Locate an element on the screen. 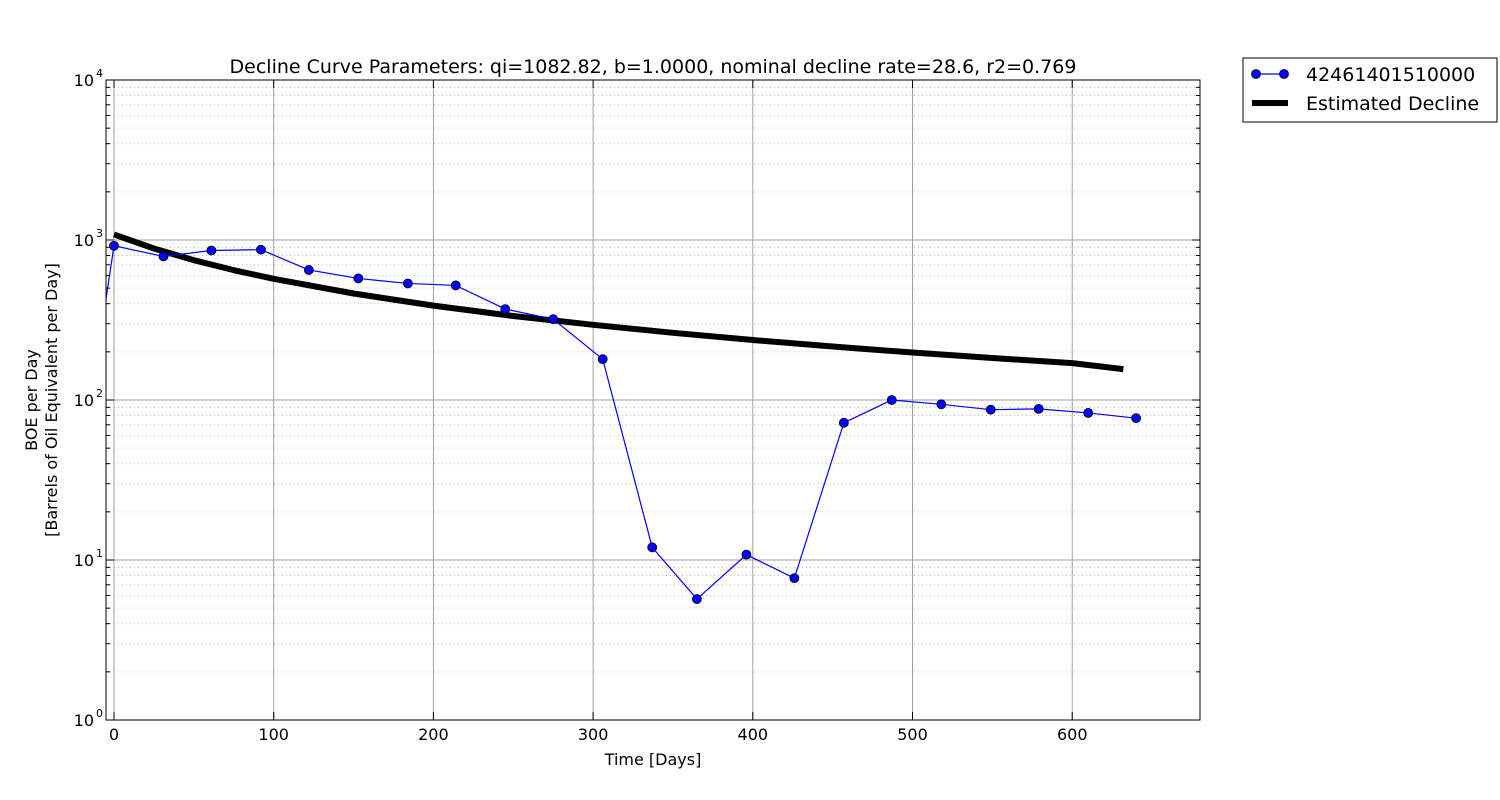  x-axis-label: Time [Days] is located at coordinates (653, 759).